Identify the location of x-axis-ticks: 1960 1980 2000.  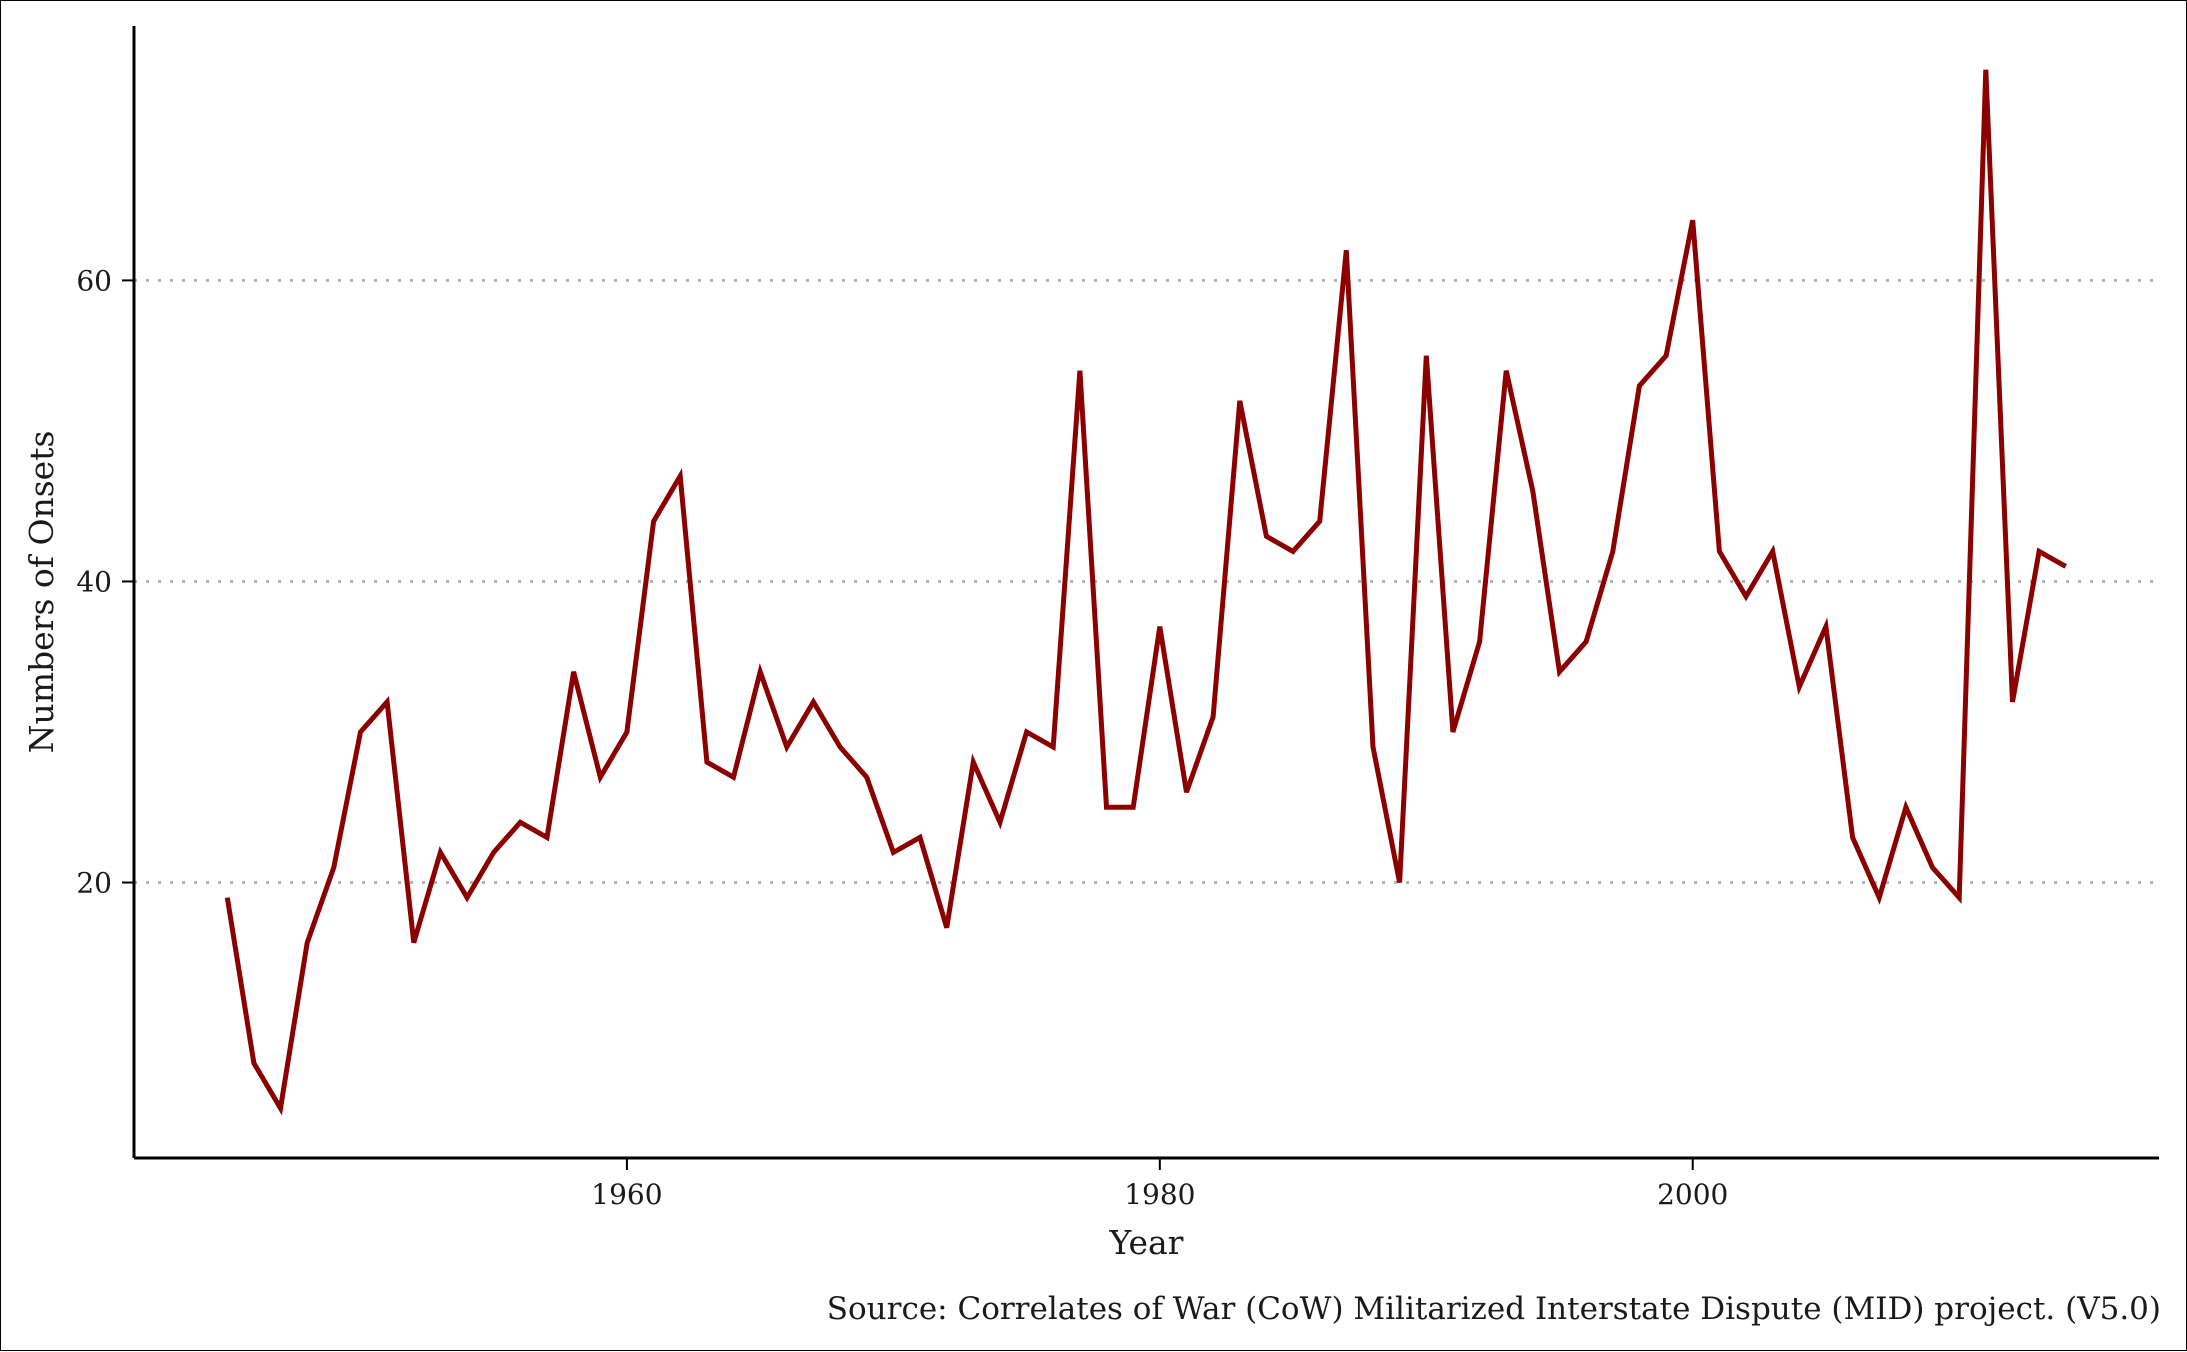
(1159, 1184).